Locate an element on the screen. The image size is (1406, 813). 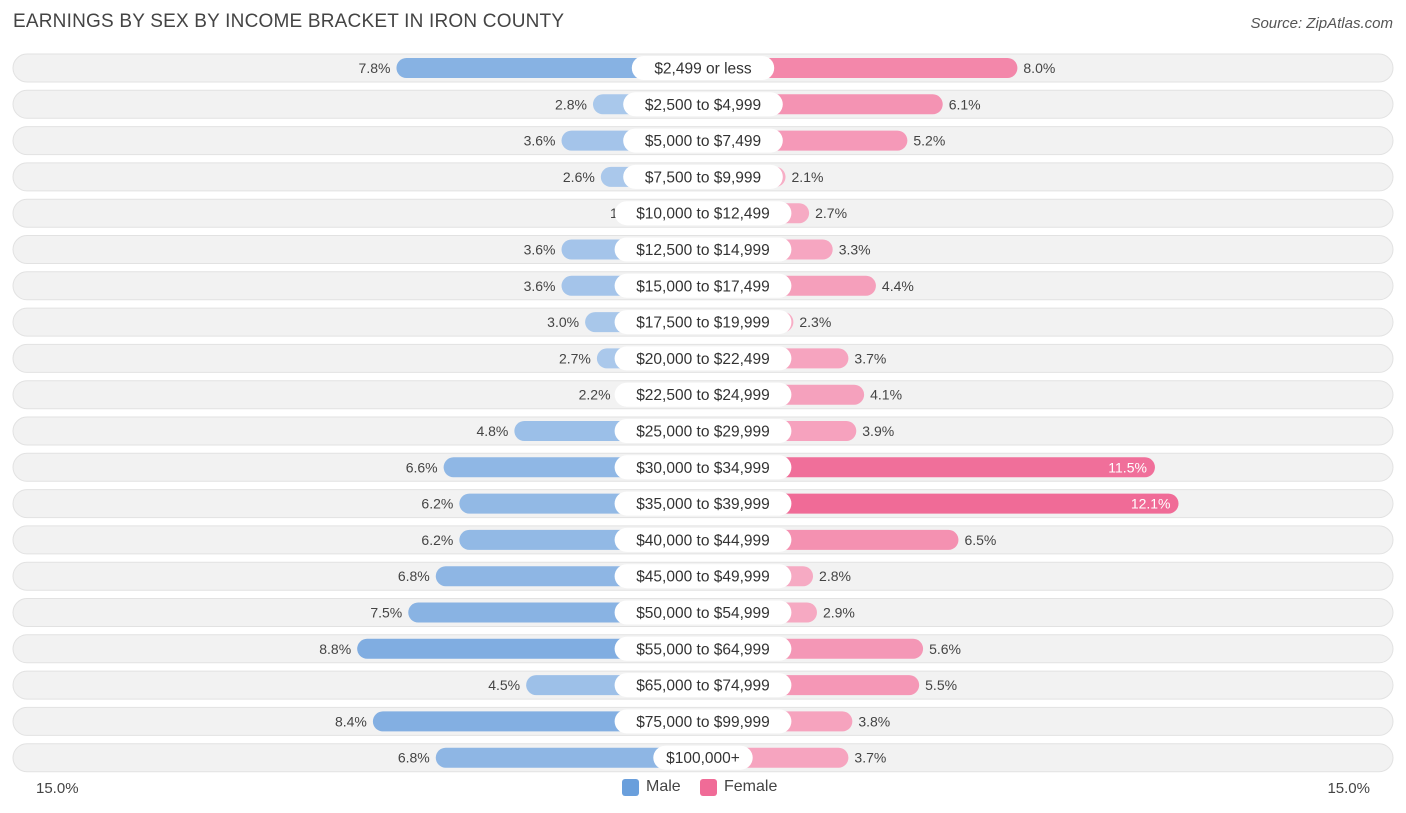
category-label: $30,000 to $34,999 is located at coordinates (703, 468).